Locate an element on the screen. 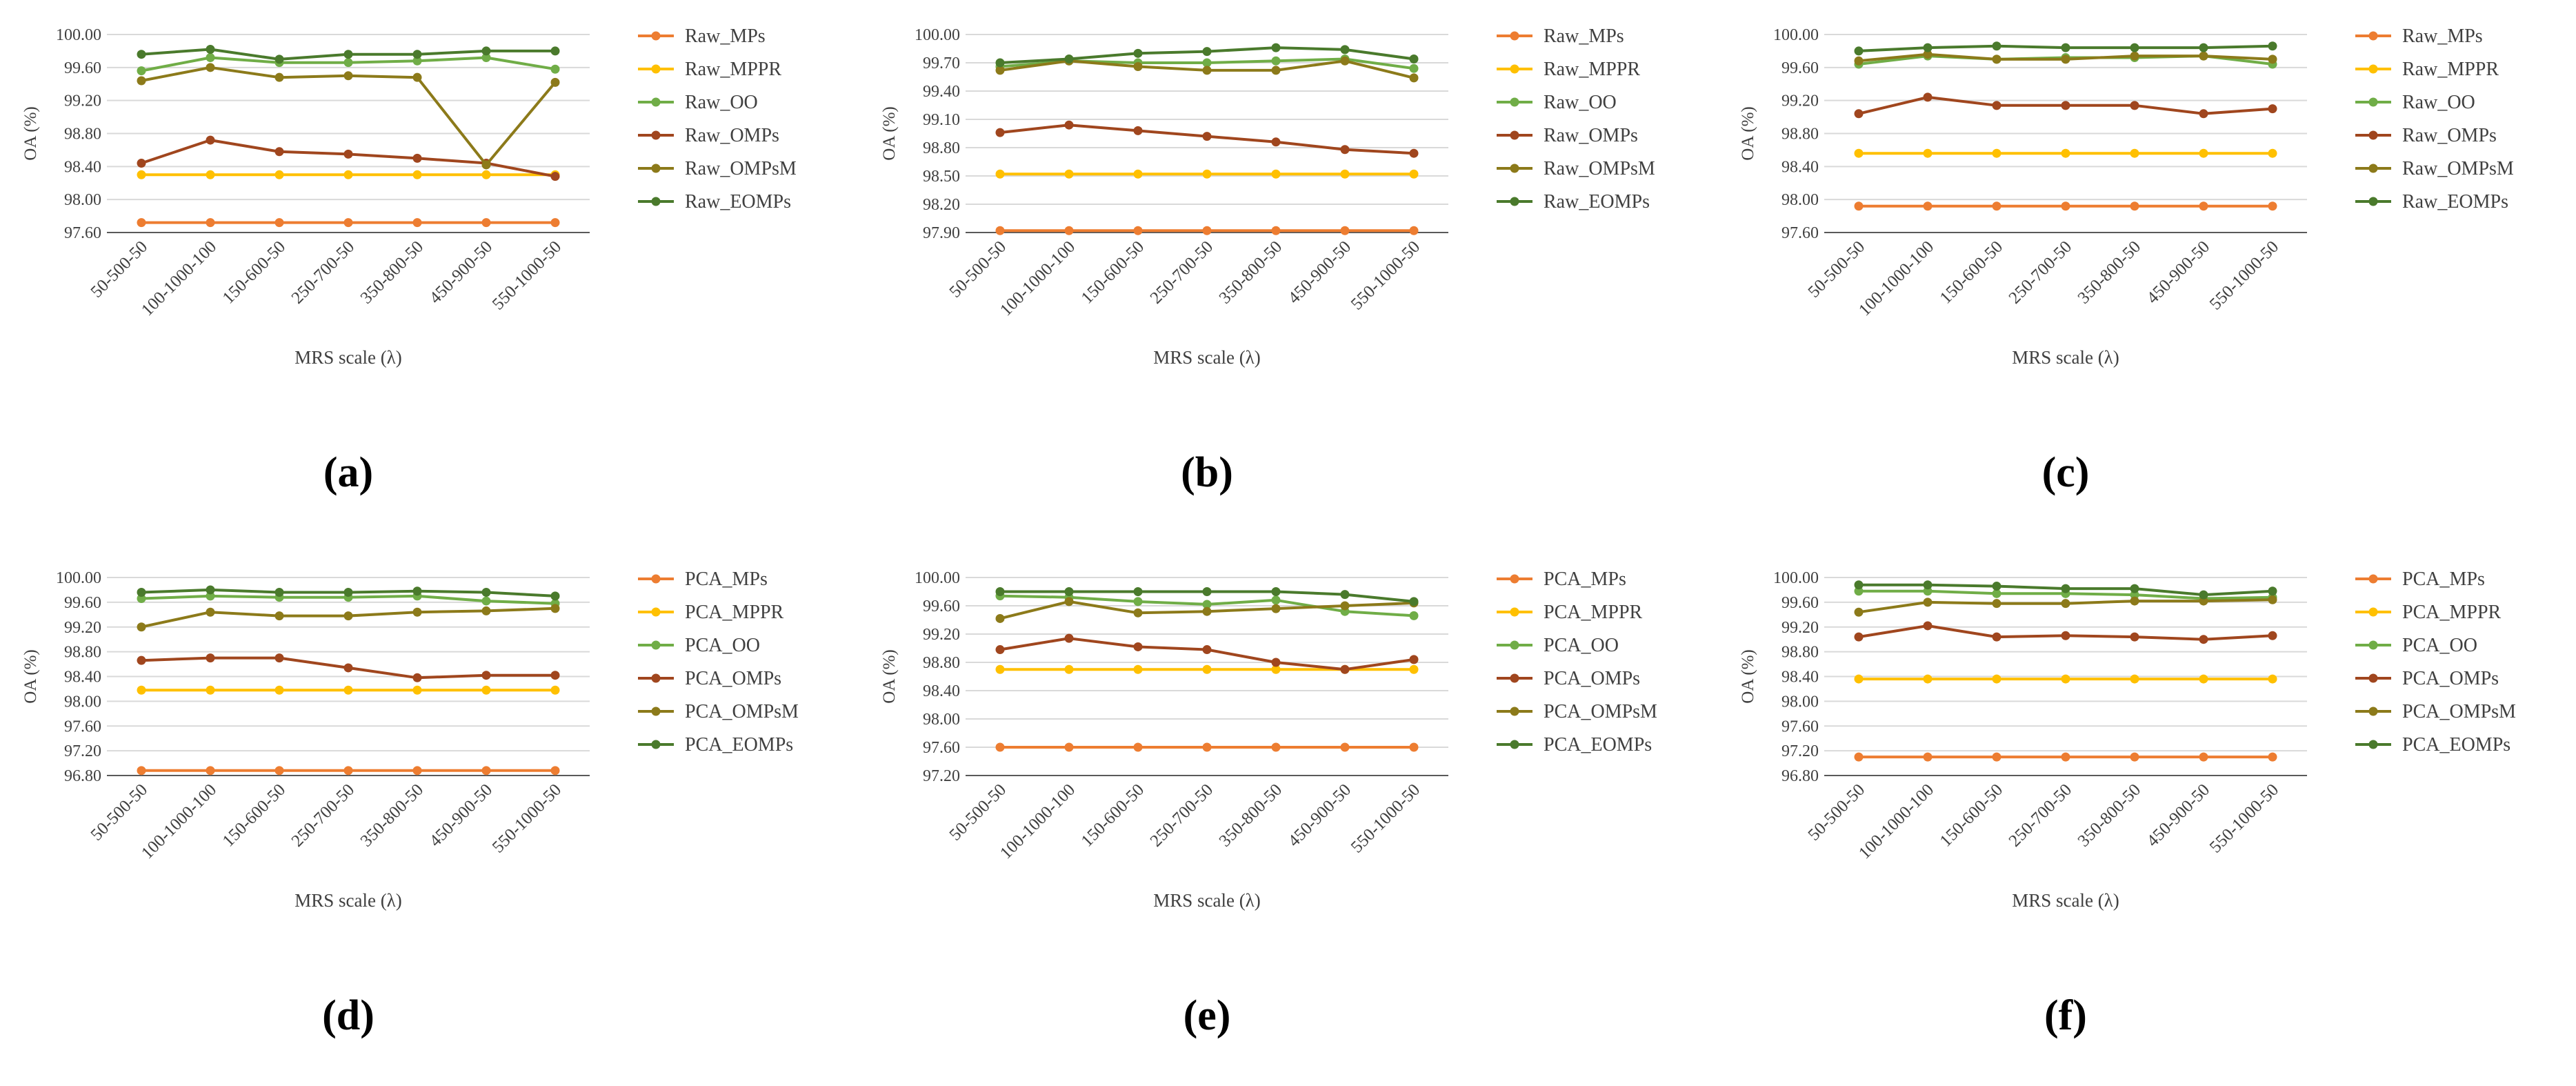  legend-label: PCA_OMPs is located at coordinates (733, 678).